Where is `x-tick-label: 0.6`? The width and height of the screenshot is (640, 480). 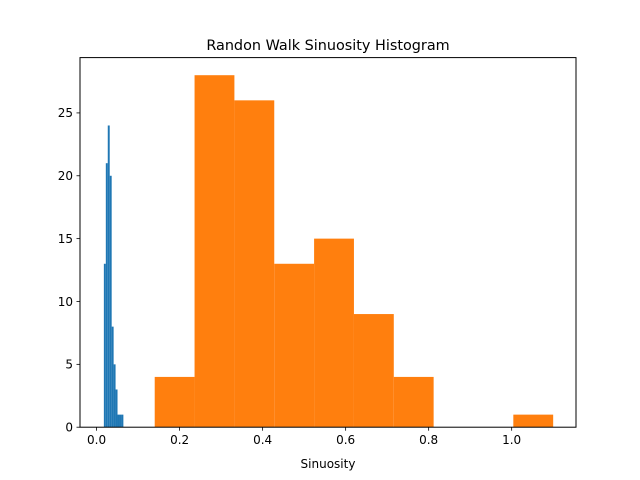
x-tick-label: 0.6 is located at coordinates (345, 440).